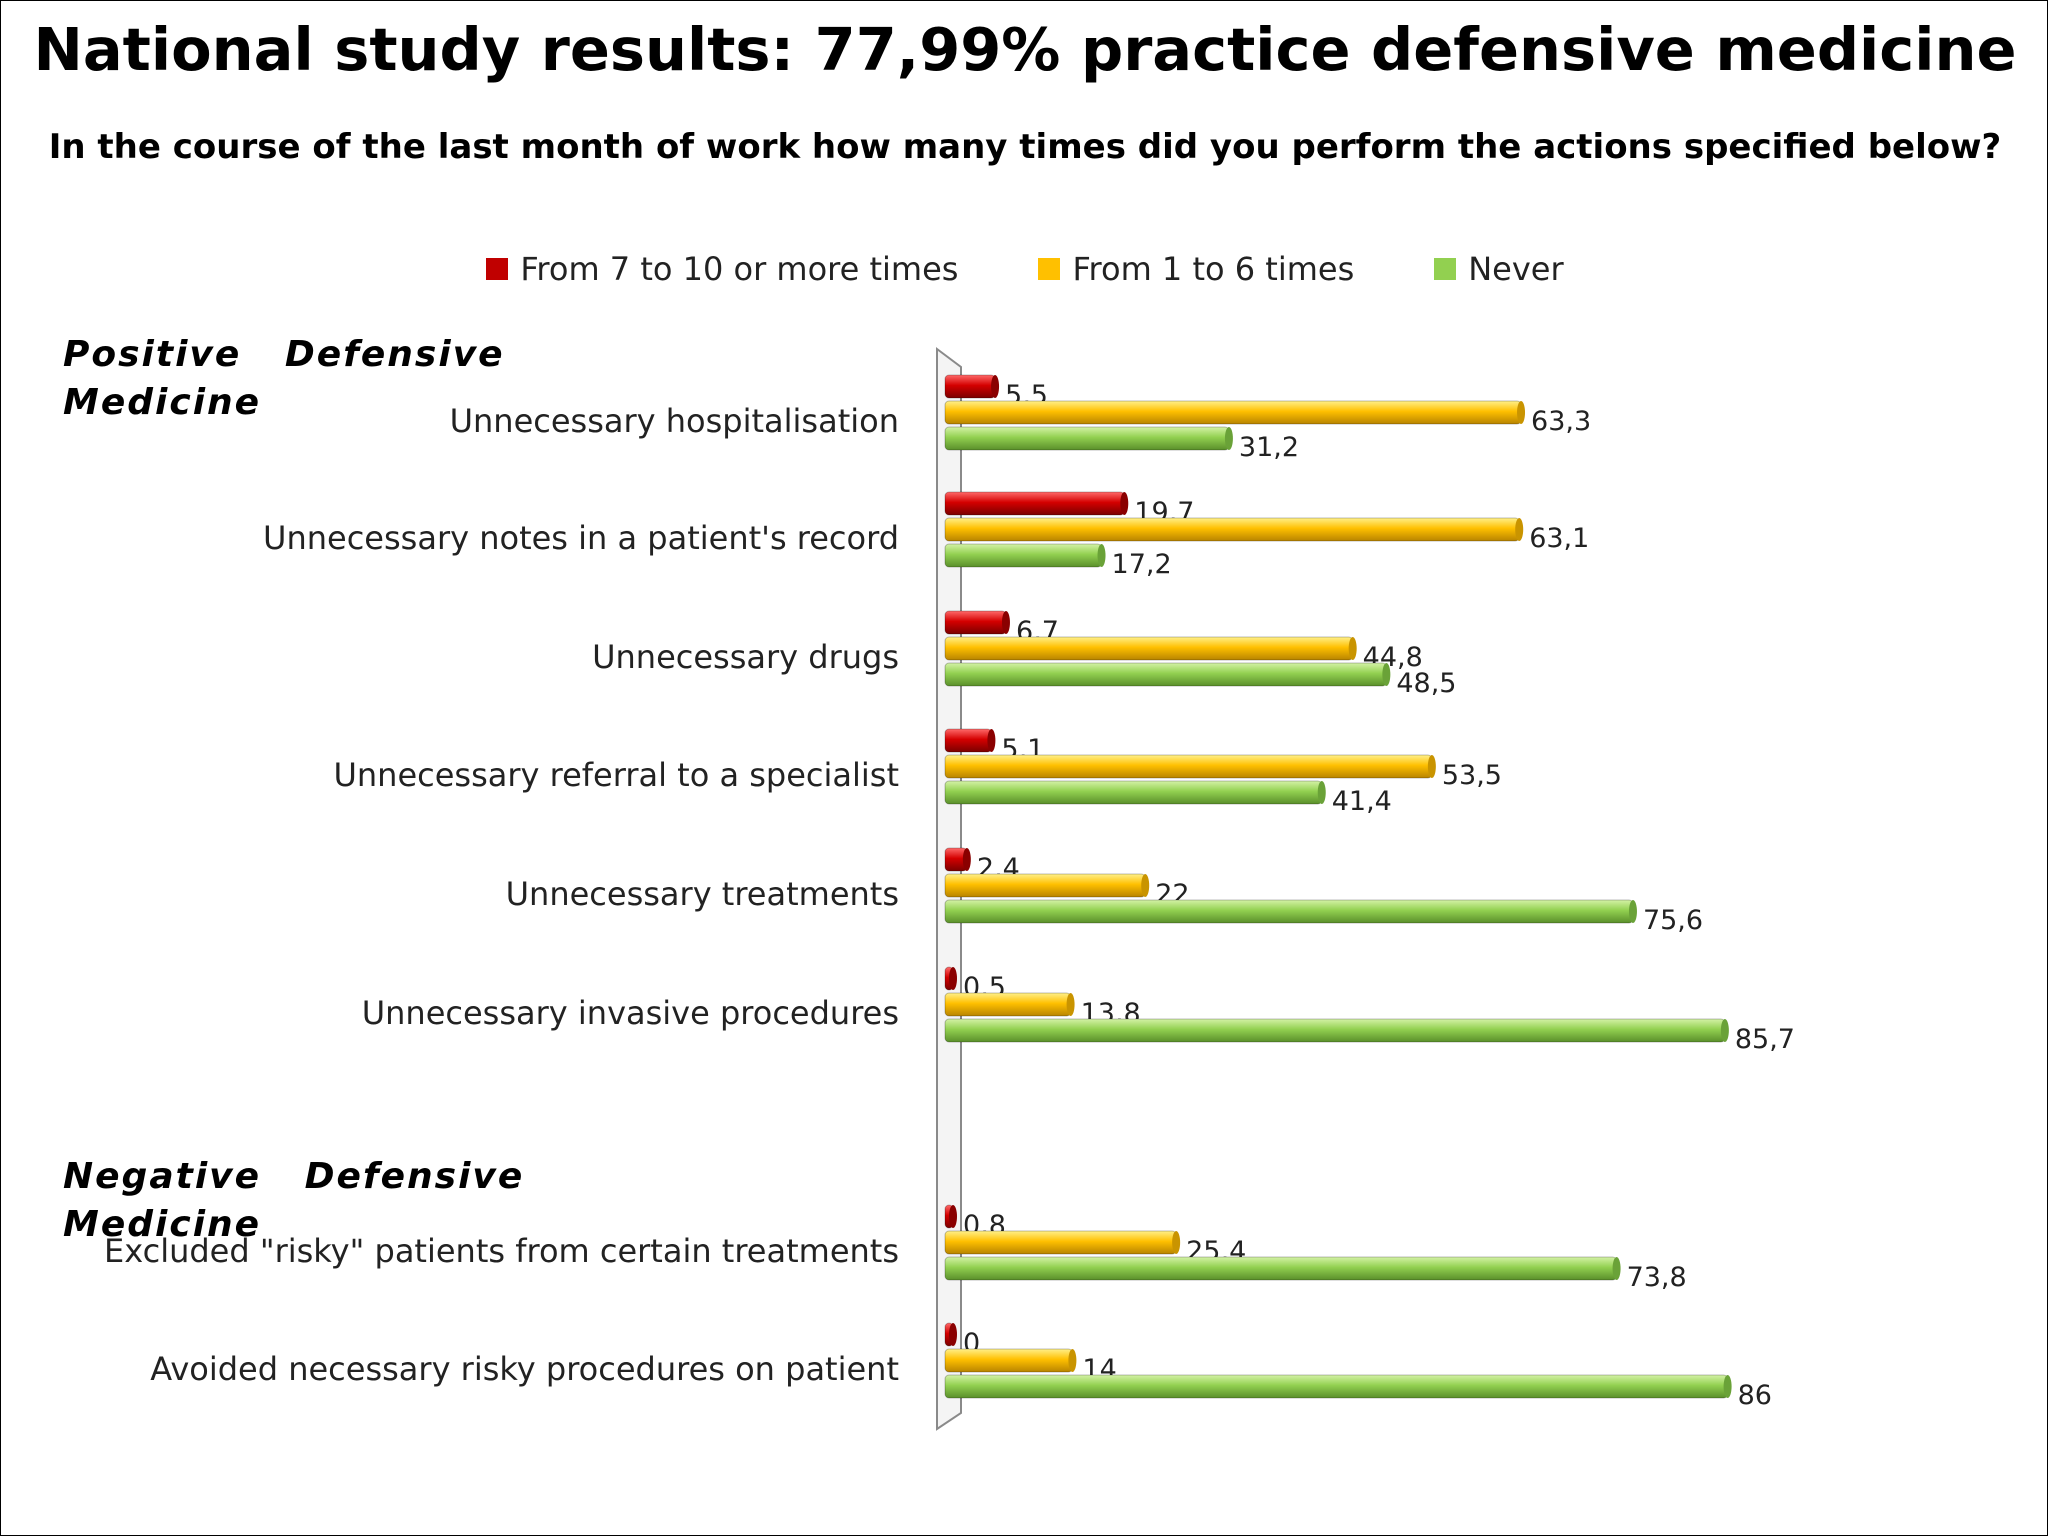 The width and height of the screenshot is (2048, 1537). I want to click on value-label-never-2: 48,5, so click(1426, 683).